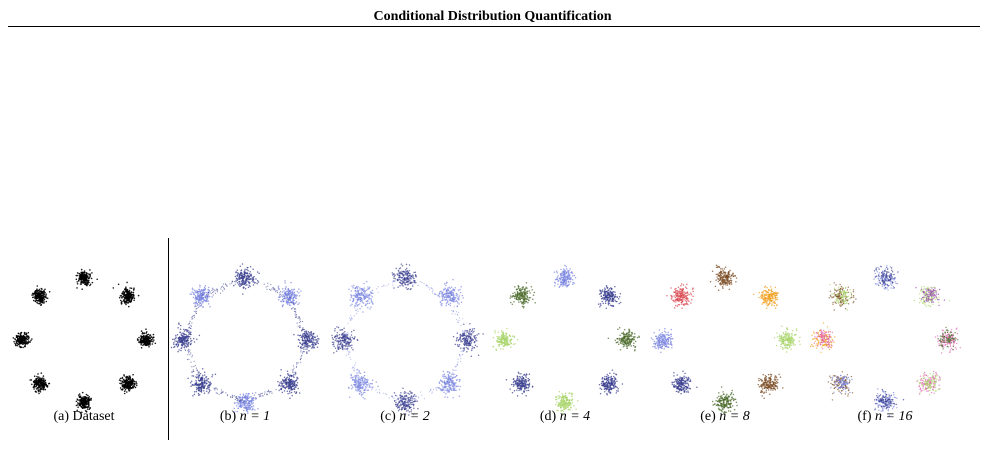 The width and height of the screenshot is (985, 449). I want to click on caption-a: (a) Dataset, so click(92, 417).